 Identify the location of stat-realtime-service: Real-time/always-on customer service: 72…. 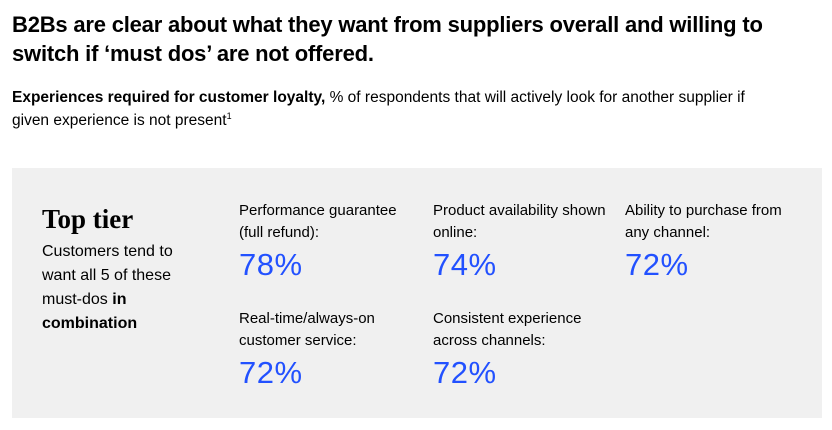
(326, 350).